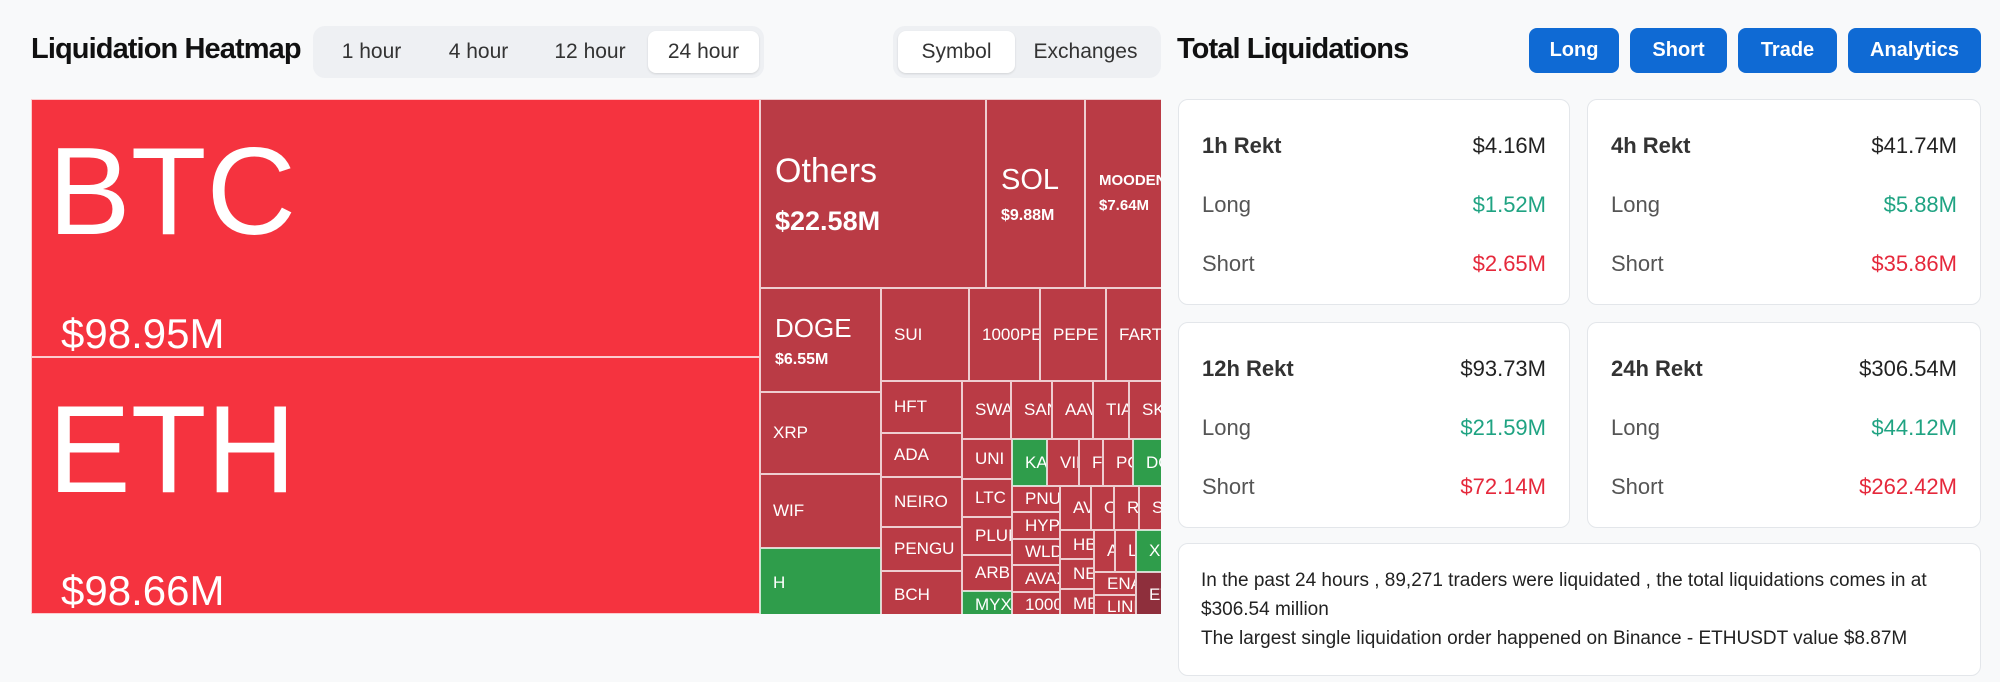 This screenshot has height=682, width=2000. What do you see at coordinates (925, 334) in the screenshot?
I see `tile-sui: SUI` at bounding box center [925, 334].